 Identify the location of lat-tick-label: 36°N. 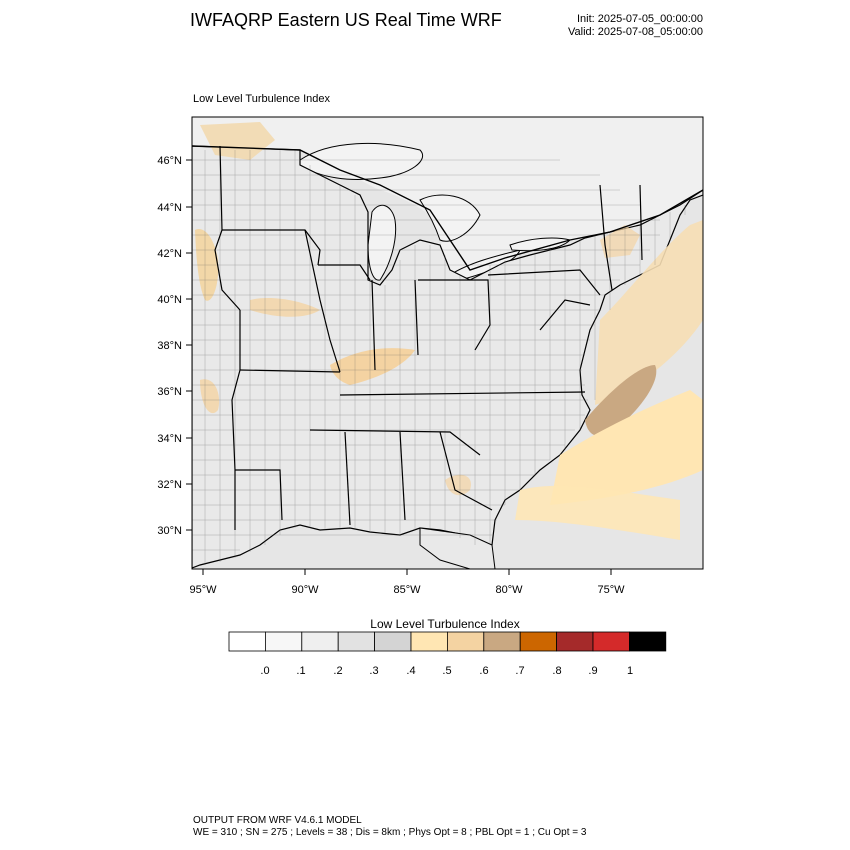
(169, 392).